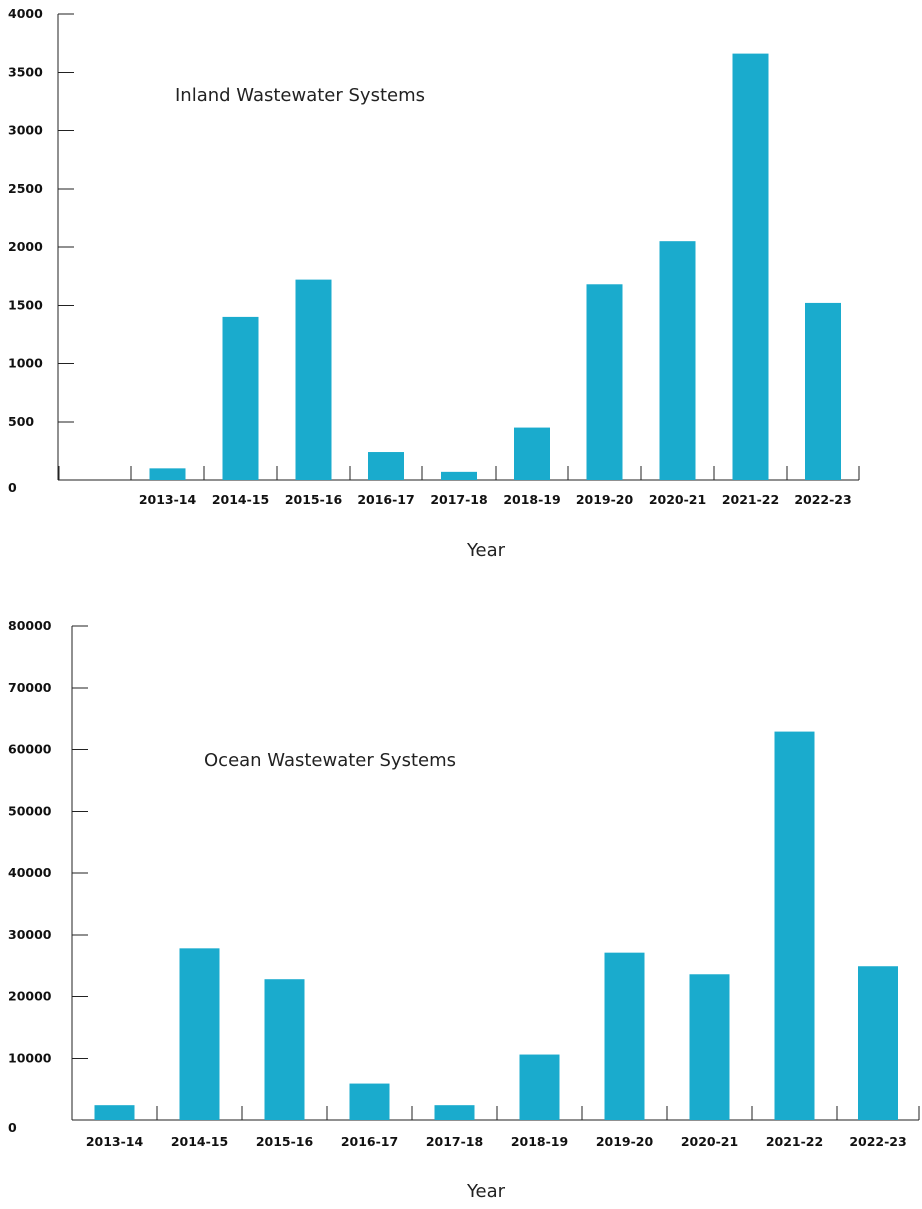 The width and height of the screenshot is (922, 1209). Describe the element at coordinates (539, 1141) in the screenshot. I see `ocean-x-tick-label: 2018-19` at that location.